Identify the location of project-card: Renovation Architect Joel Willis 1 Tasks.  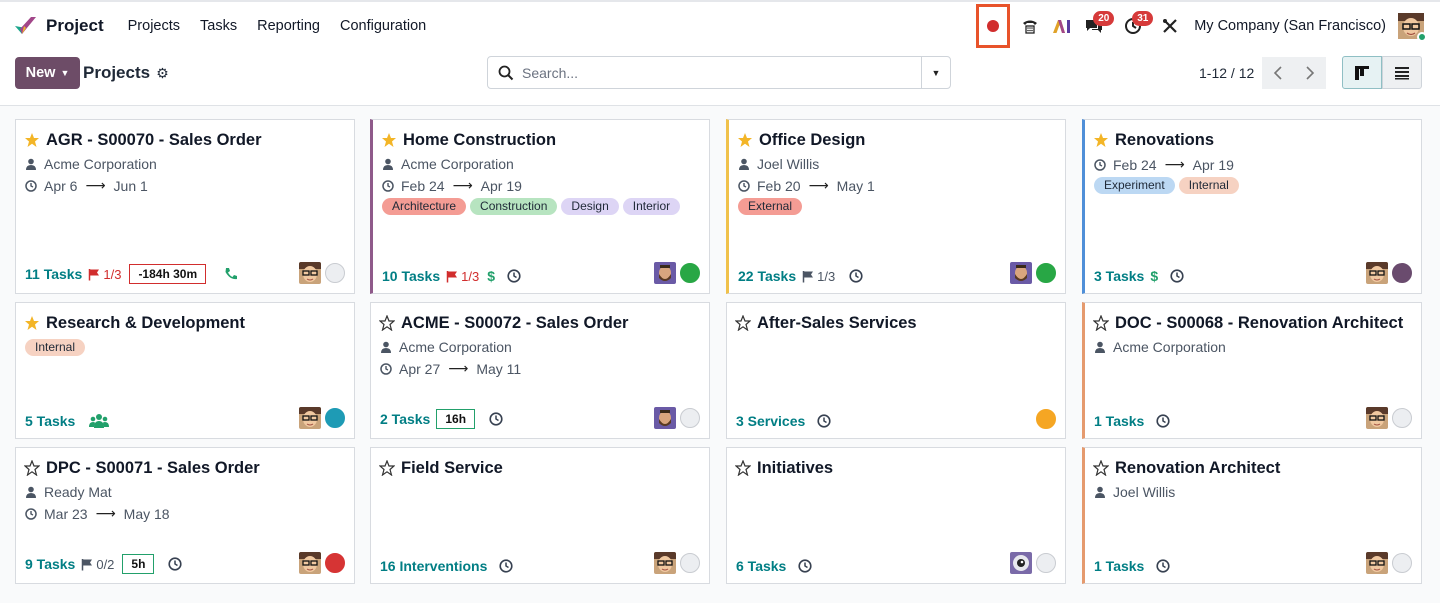
(1252, 515).